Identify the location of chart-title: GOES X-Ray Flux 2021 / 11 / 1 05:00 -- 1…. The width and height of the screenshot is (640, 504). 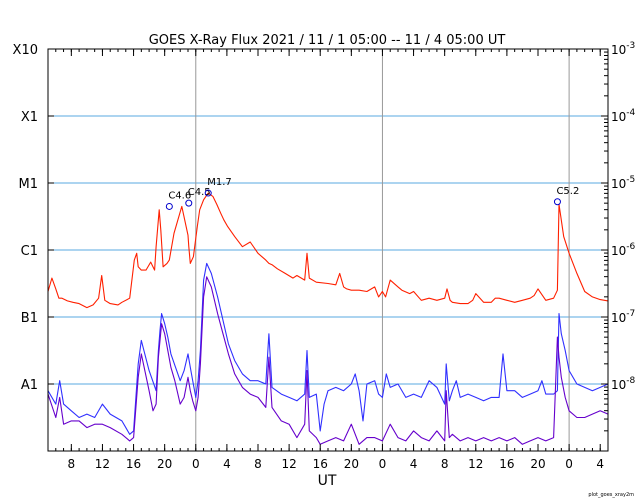
(327, 40).